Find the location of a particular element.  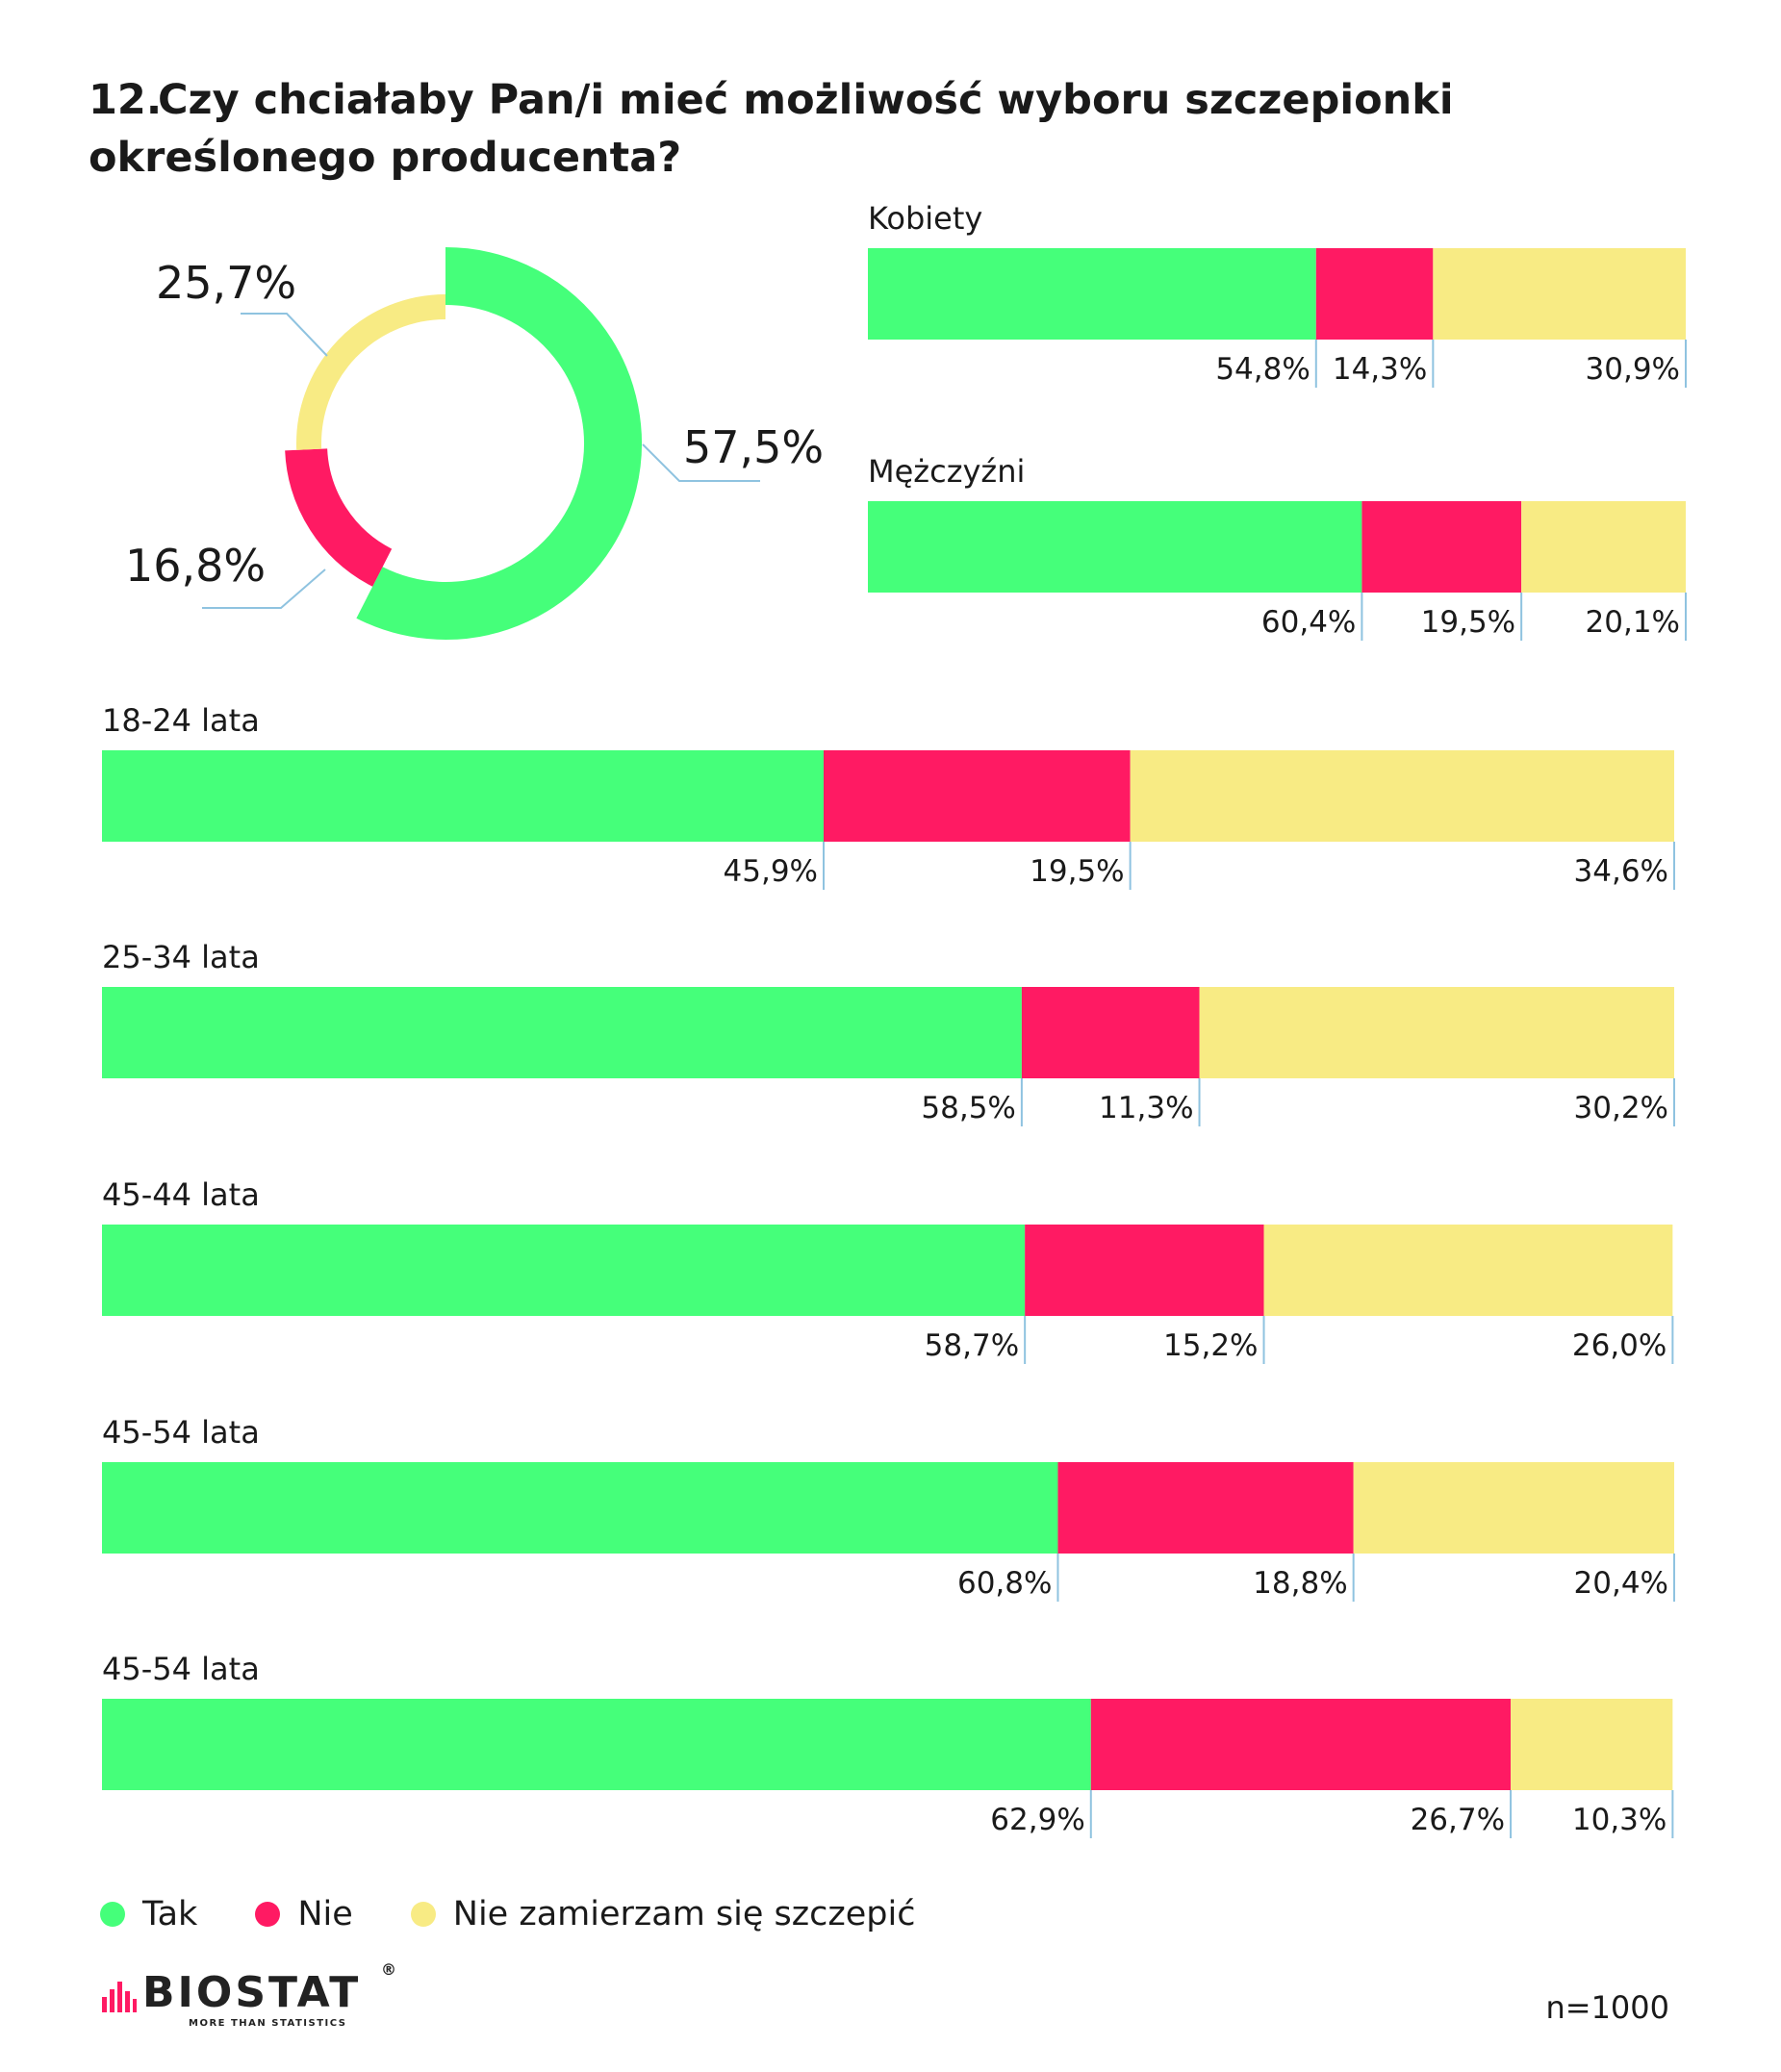

donut-leader-nie is located at coordinates (264, 589).